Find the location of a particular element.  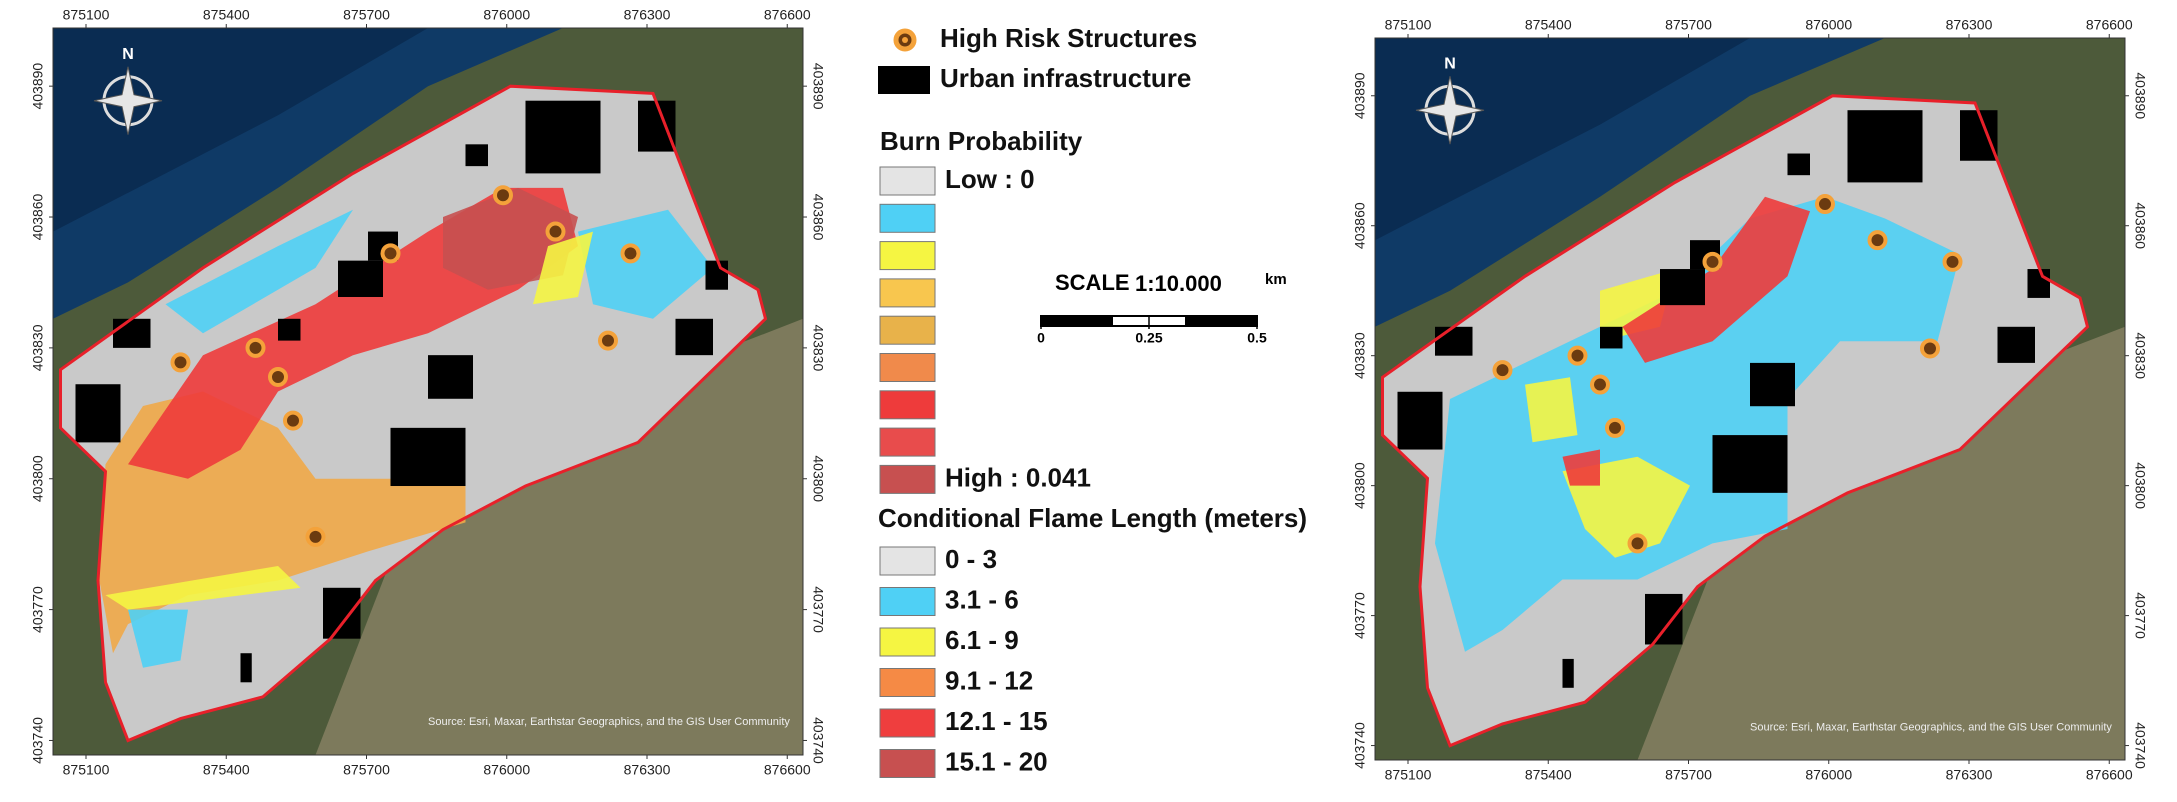

scale-unit: km is located at coordinates (1276, 279).